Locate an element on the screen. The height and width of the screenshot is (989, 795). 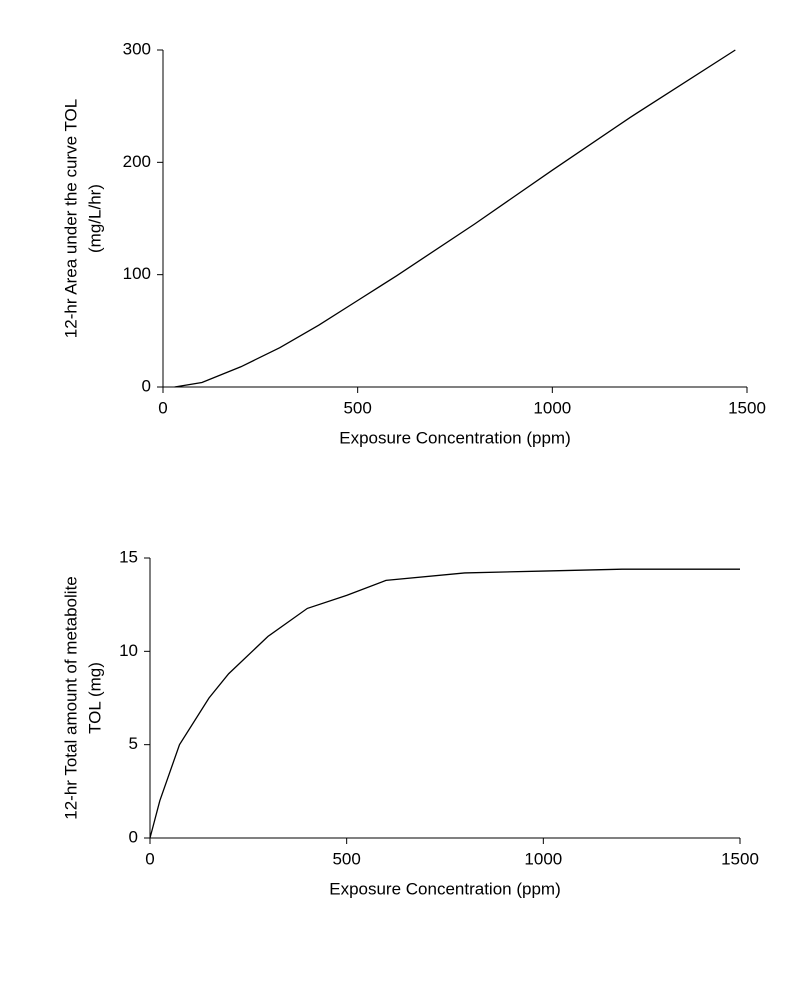
y-tick-label: 5 is located at coordinates (133, 743).